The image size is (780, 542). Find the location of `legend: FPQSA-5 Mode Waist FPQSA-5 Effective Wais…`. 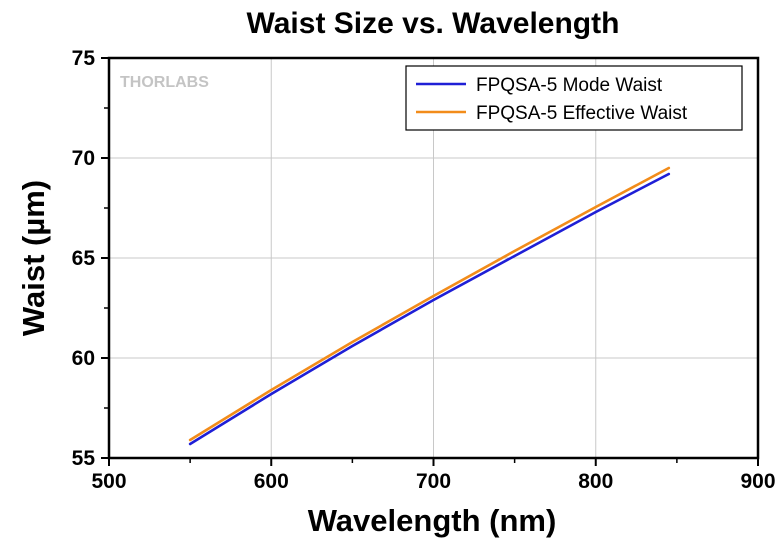

legend: FPQSA-5 Mode Waist FPQSA-5 Effective Wais… is located at coordinates (574, 98).